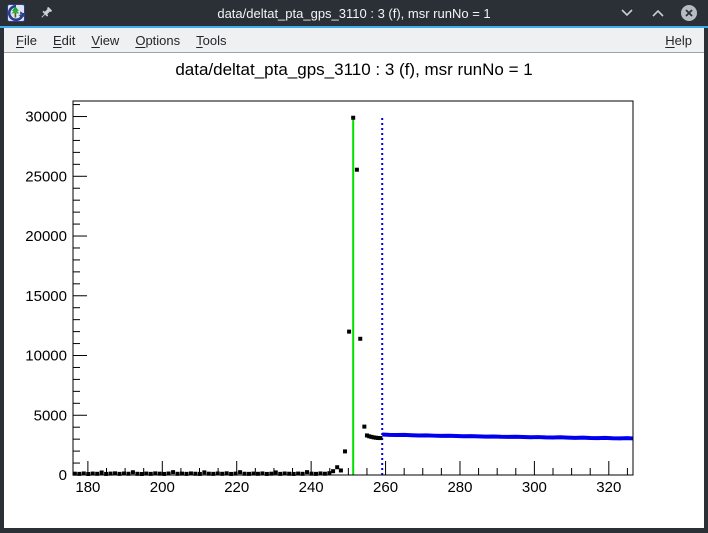  What do you see at coordinates (26, 40) in the screenshot?
I see `menu-file: File` at bounding box center [26, 40].